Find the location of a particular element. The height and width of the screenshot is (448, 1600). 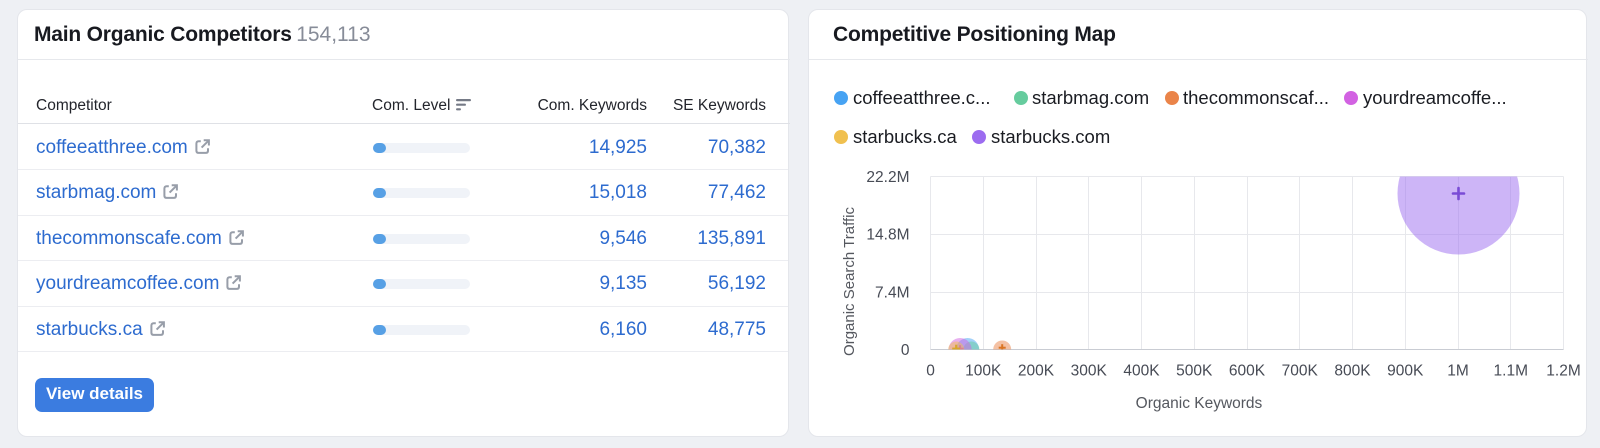

svg-text: 1M is located at coordinates (1458, 371).